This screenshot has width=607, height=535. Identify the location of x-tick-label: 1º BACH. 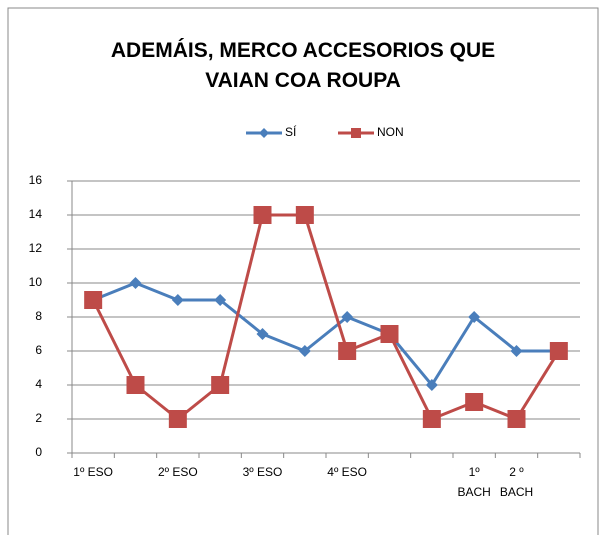
(474, 482).